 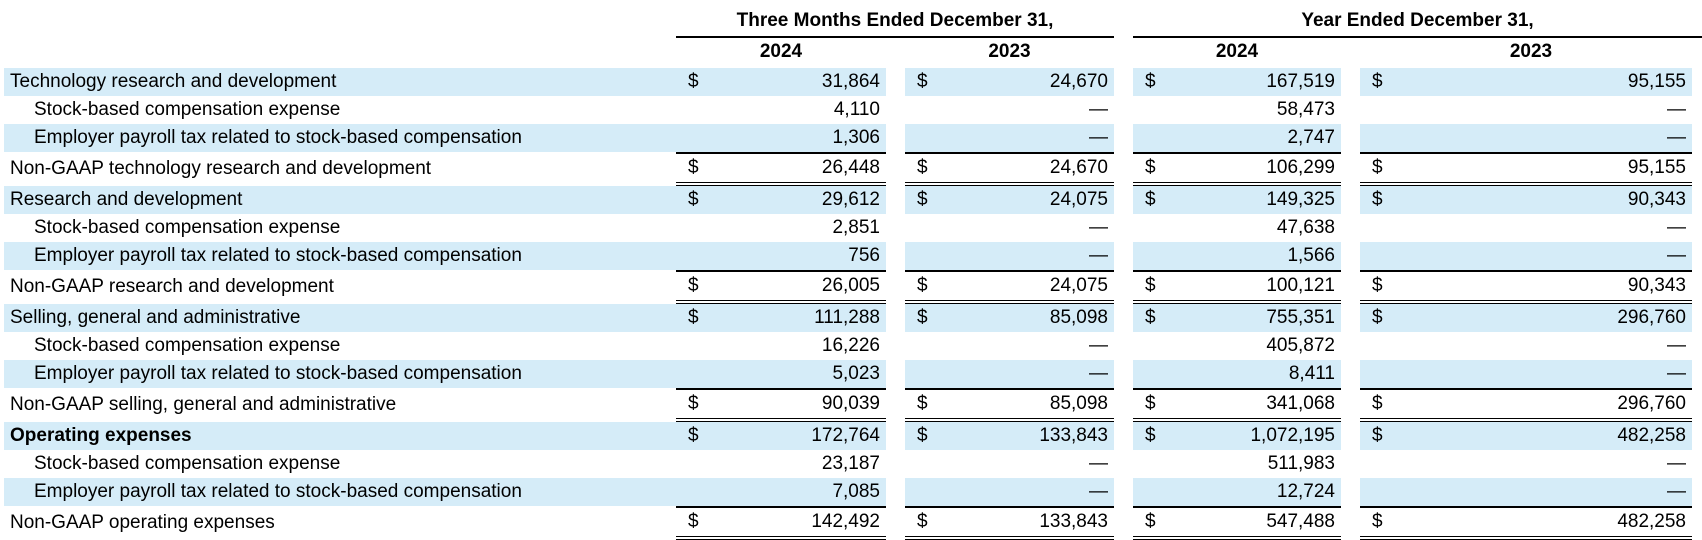 I want to click on value-cell: 26,448, so click(x=801, y=169).